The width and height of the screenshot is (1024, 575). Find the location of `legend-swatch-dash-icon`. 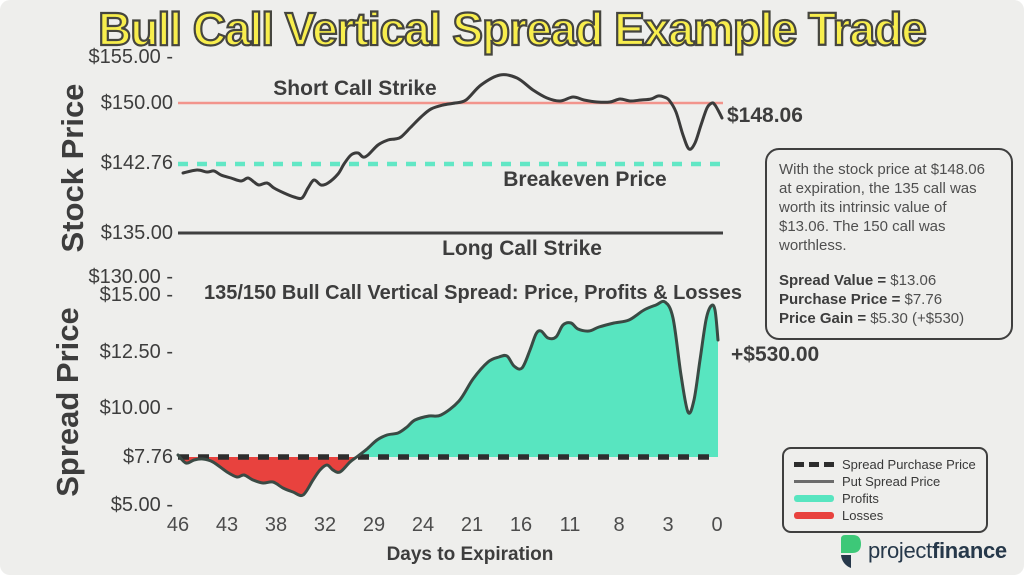

legend-swatch-dash-icon is located at coordinates (814, 464).